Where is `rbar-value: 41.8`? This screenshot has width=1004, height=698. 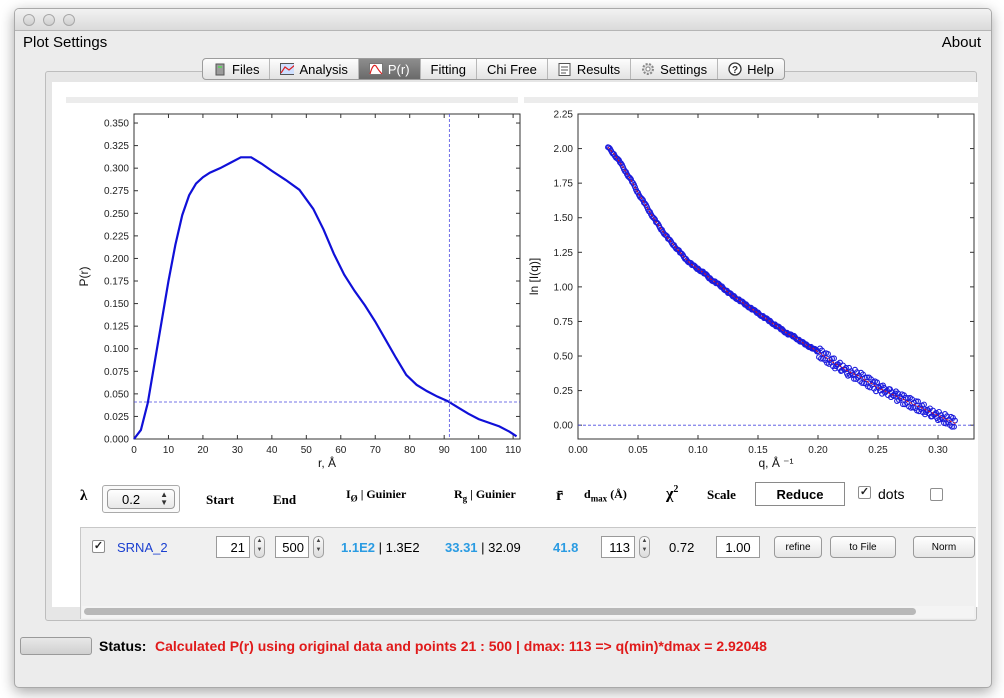 rbar-value: 41.8 is located at coordinates (566, 547).